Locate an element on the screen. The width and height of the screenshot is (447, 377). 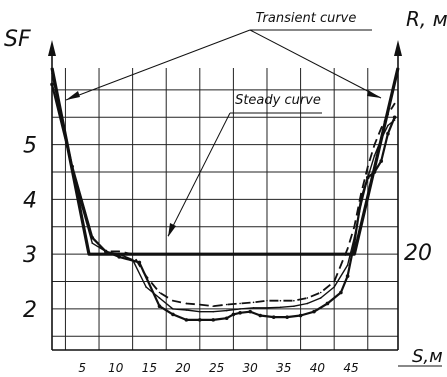
y-axis-left-title: SF is located at coordinates (17, 39).